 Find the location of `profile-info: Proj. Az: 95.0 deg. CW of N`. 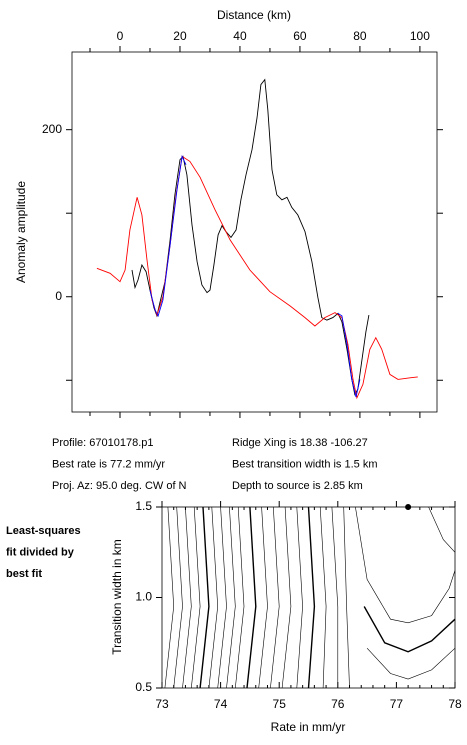

profile-info: Proj. Az: 95.0 deg. CW of N is located at coordinates (119, 486).